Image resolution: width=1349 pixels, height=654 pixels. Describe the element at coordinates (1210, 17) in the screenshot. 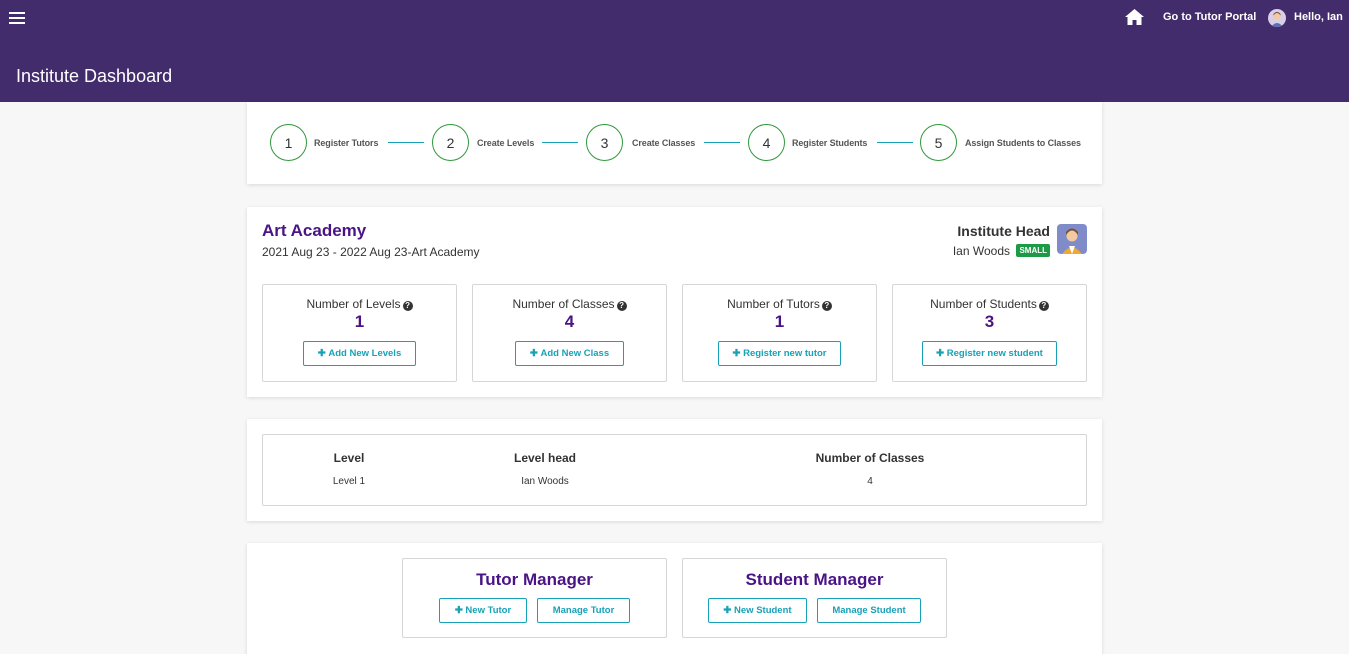

I see `go-to-tutor-portal-link: Go to Tutor Portal` at that location.